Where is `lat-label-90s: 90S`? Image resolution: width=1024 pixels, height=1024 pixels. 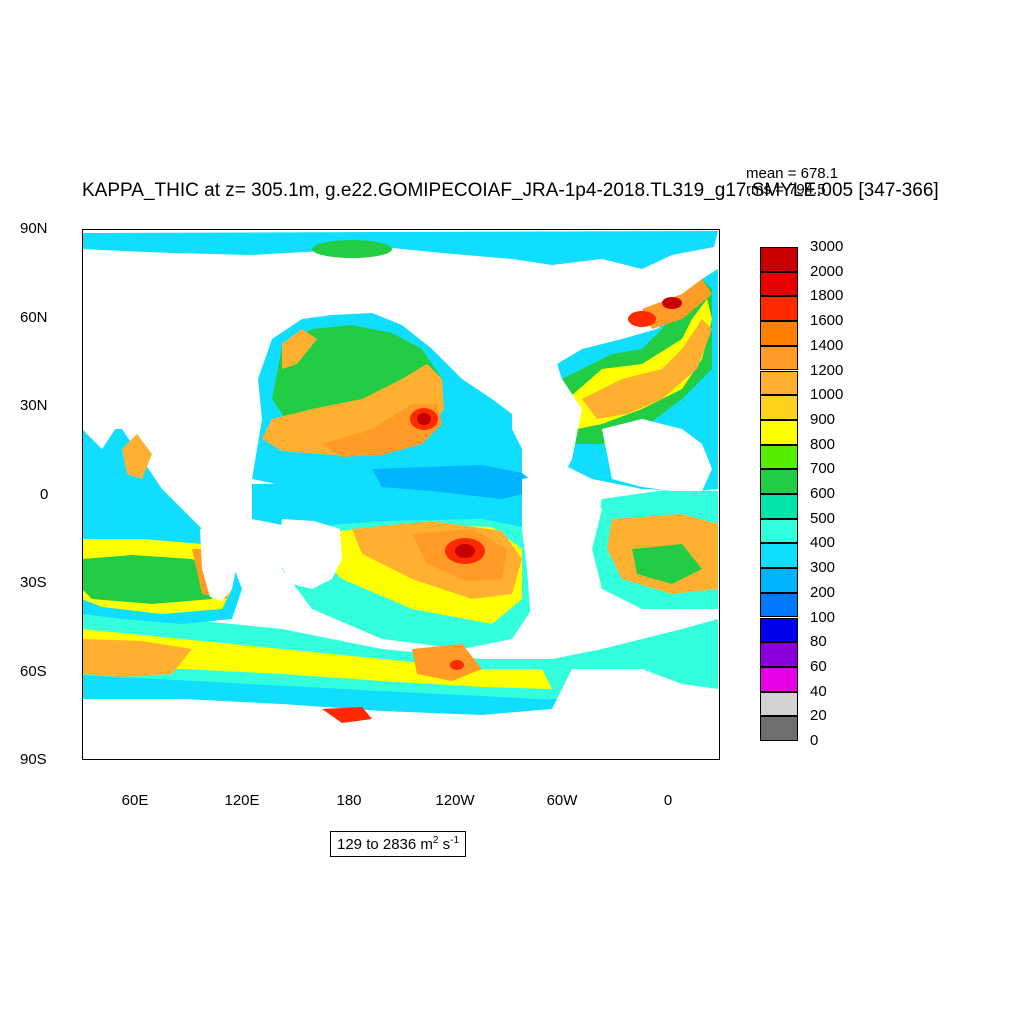
lat-label-90s: 90S is located at coordinates (33, 759).